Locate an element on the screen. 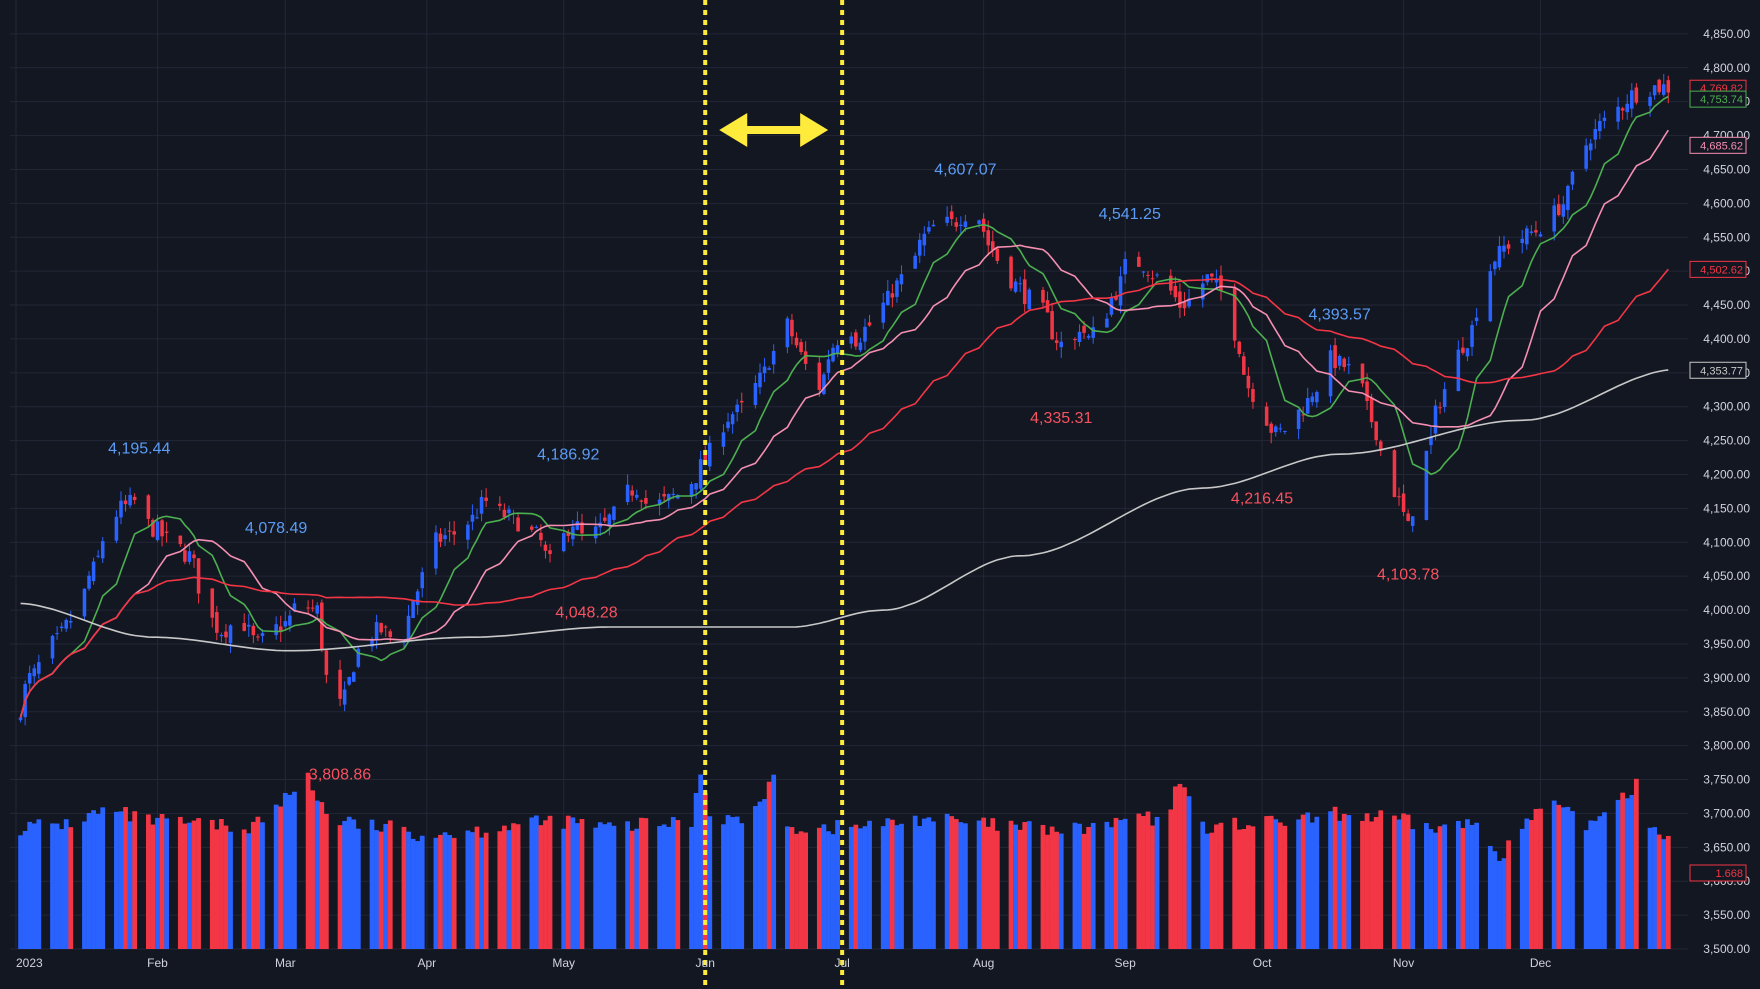  month-label: Sep is located at coordinates (1125, 963).